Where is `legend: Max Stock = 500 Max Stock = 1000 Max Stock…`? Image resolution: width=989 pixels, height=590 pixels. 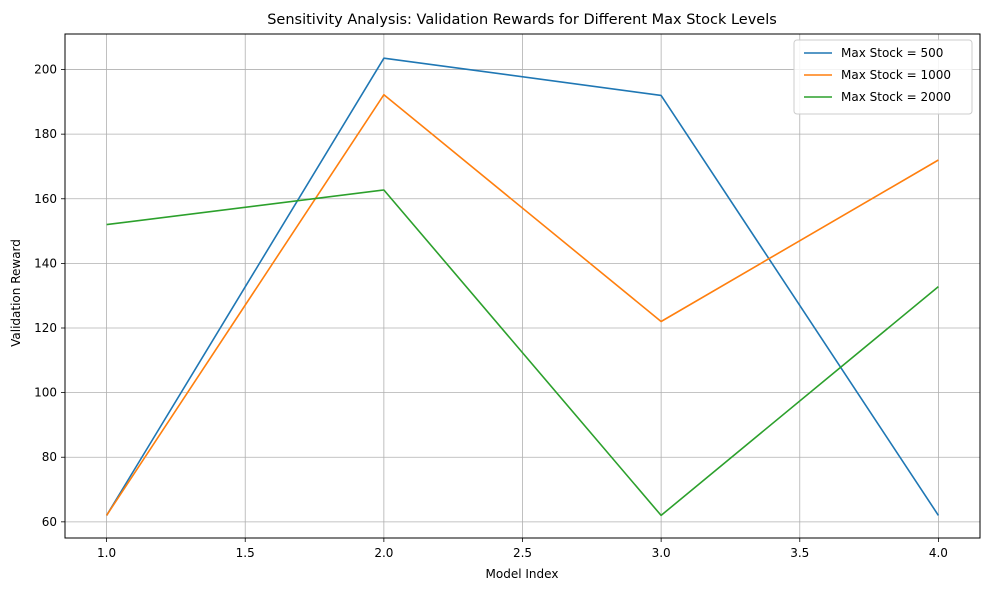
legend: Max Stock = 500 Max Stock = 1000 Max Stock… is located at coordinates (883, 77).